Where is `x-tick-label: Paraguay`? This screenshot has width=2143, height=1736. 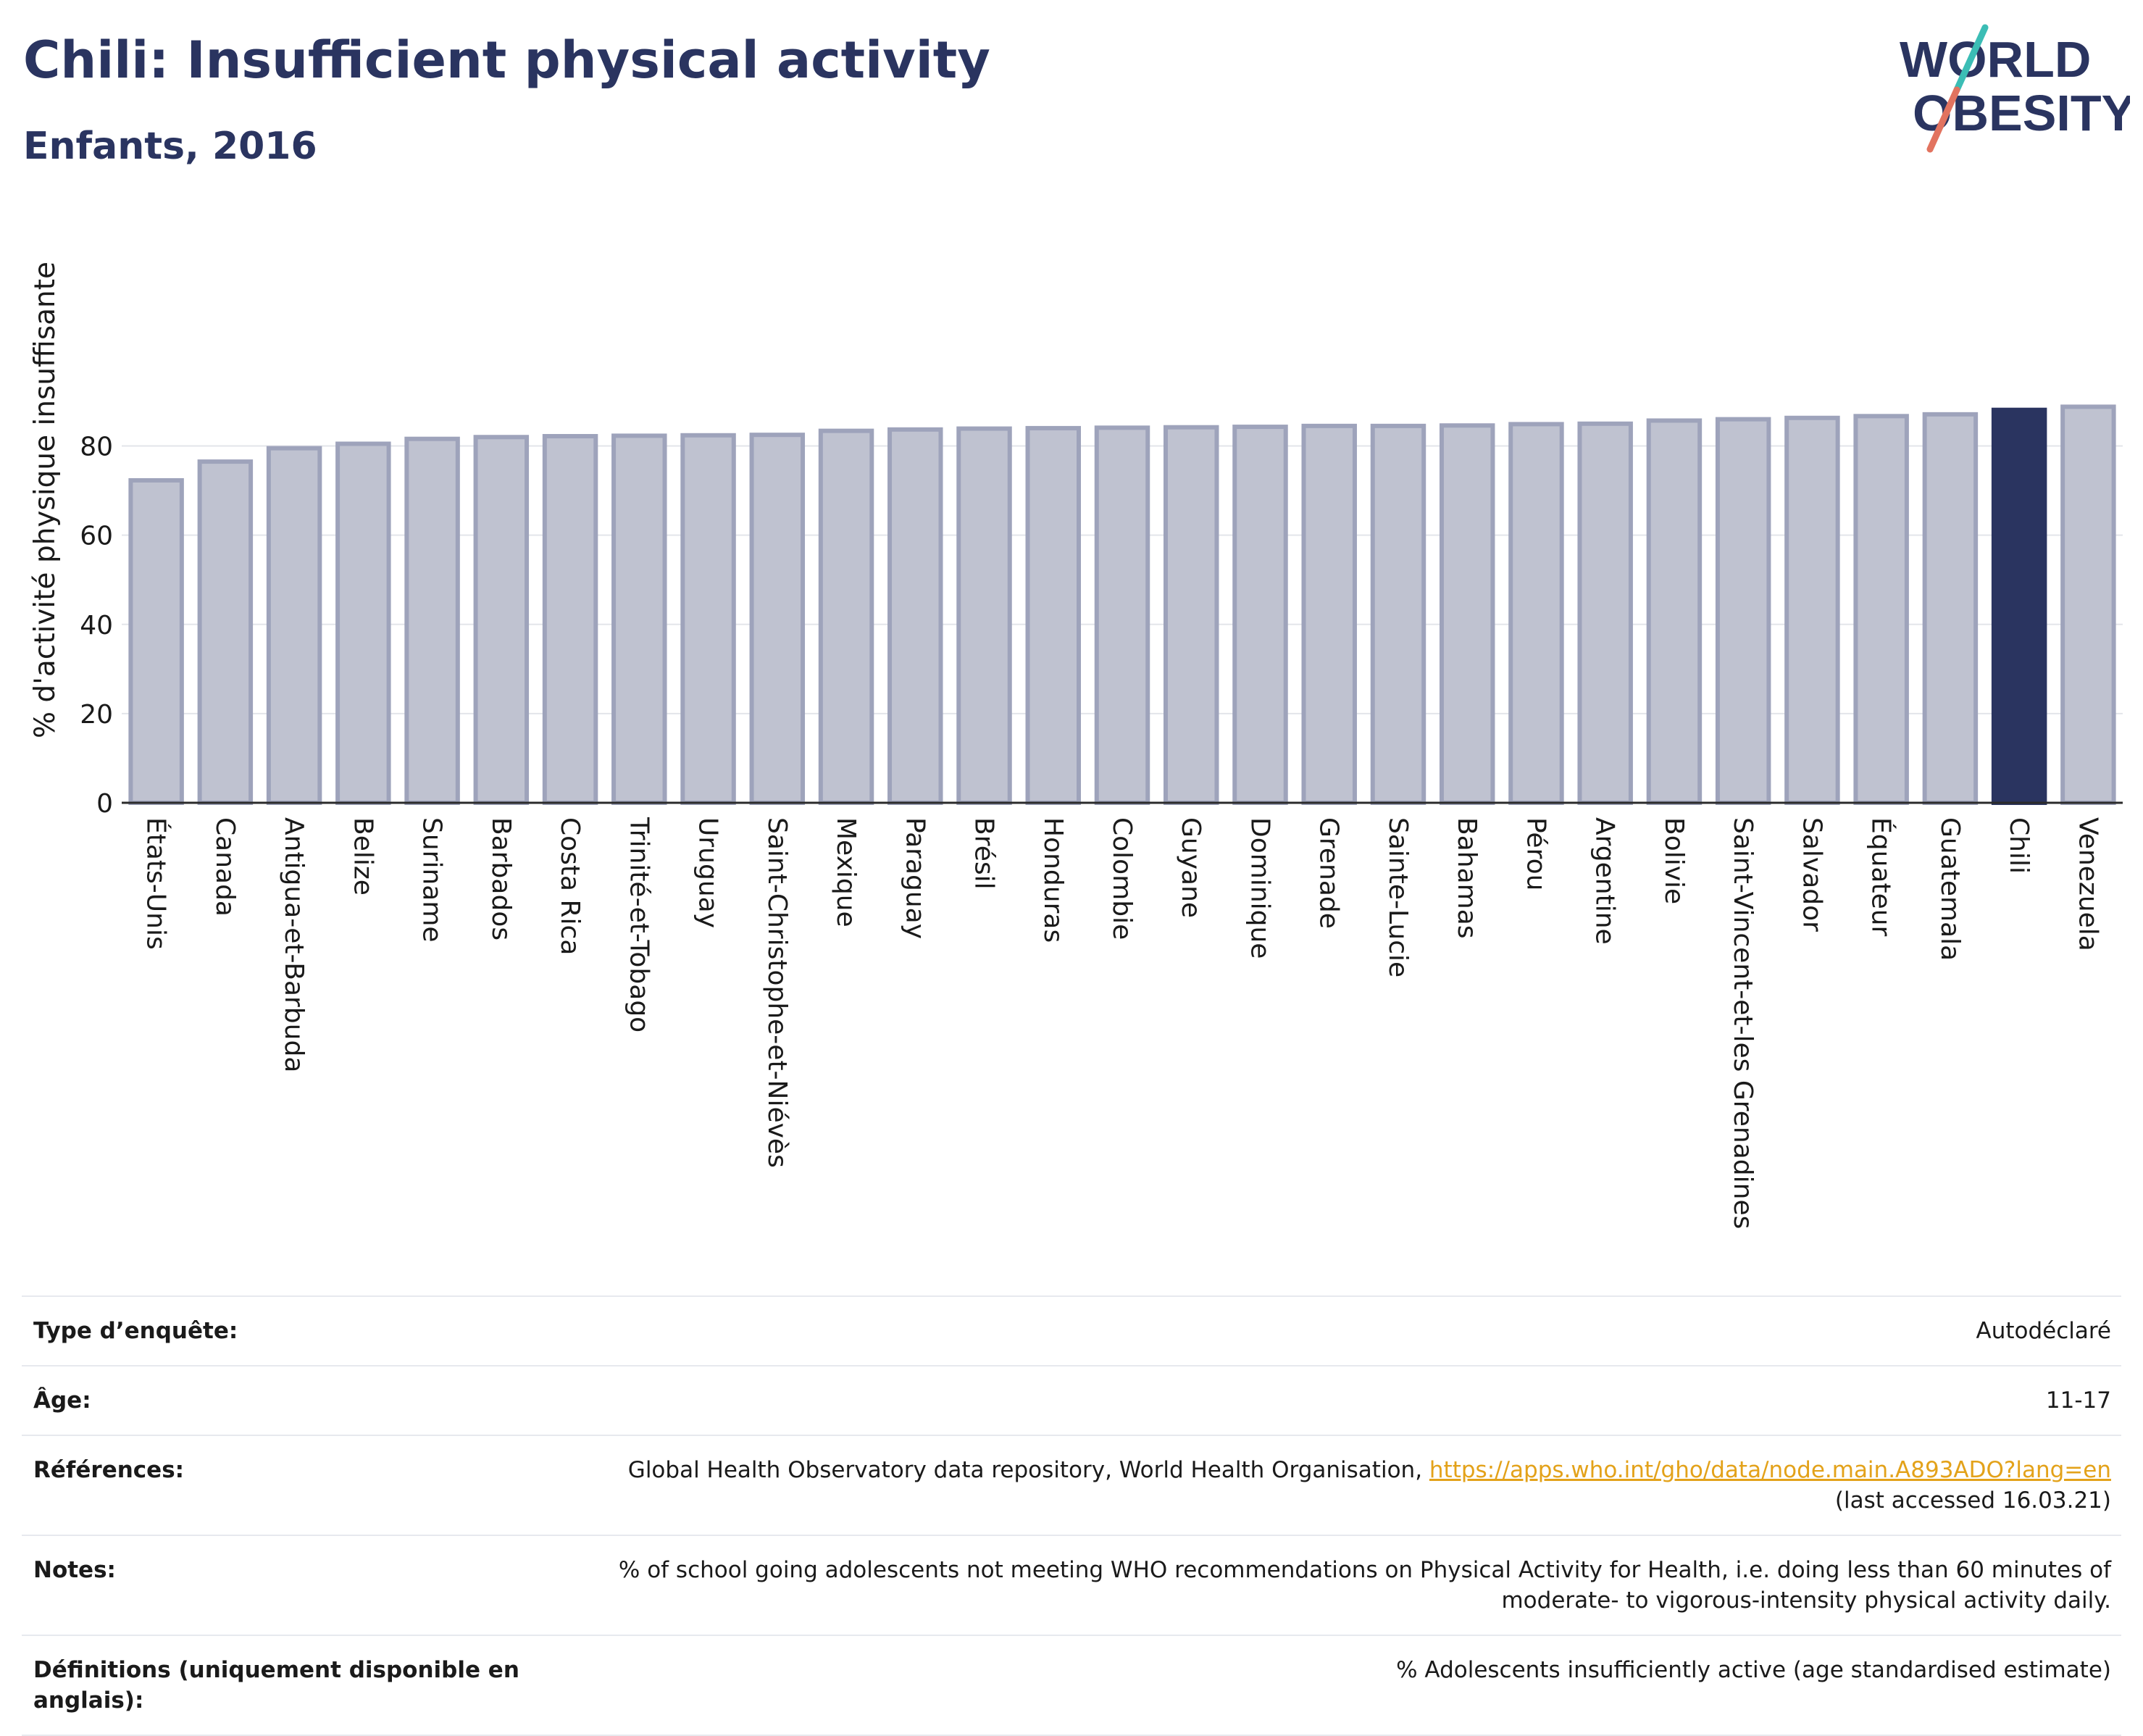 x-tick-label: Paraguay is located at coordinates (915, 878).